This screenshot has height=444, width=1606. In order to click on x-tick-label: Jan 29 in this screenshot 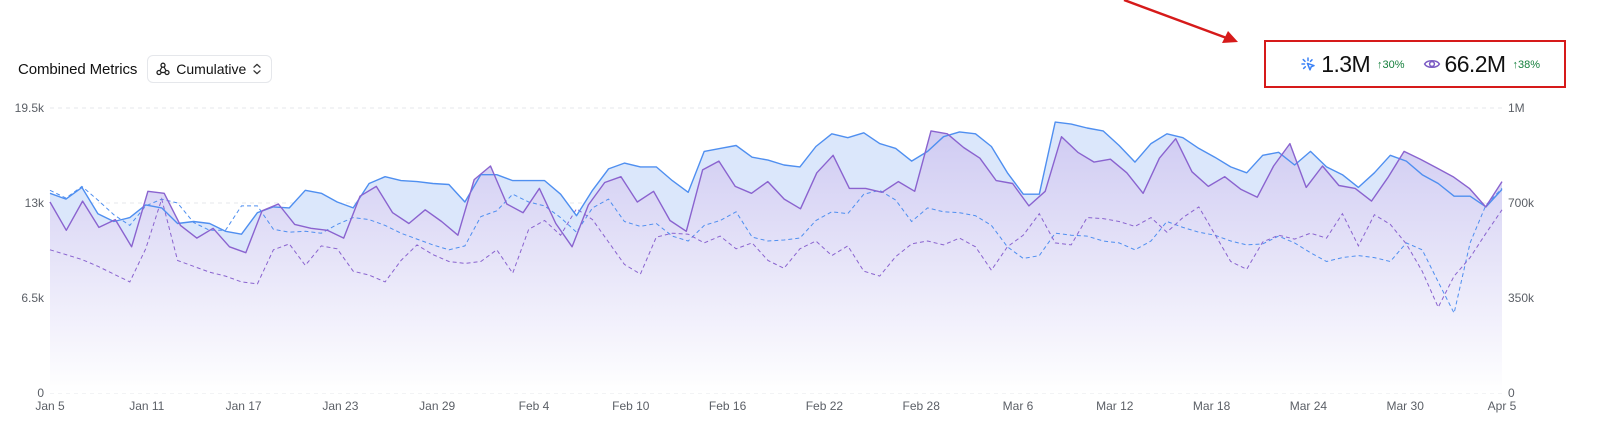, I will do `click(437, 406)`.